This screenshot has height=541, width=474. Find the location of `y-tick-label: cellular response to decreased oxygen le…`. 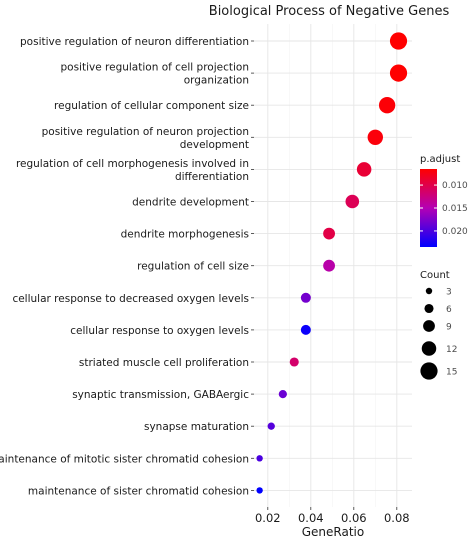

y-tick-label: cellular response to decreased oxygen le… is located at coordinates (130, 299).